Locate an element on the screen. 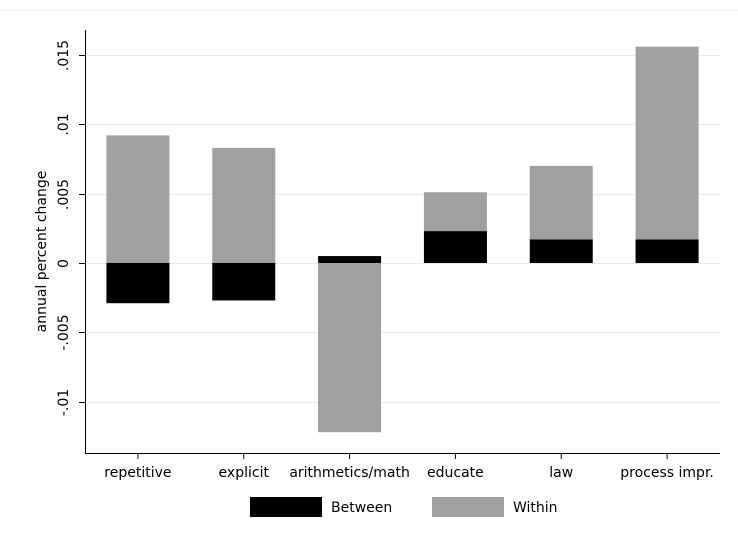 This screenshot has height=544, width=738. y-tick-label: .01 is located at coordinates (64, 124).